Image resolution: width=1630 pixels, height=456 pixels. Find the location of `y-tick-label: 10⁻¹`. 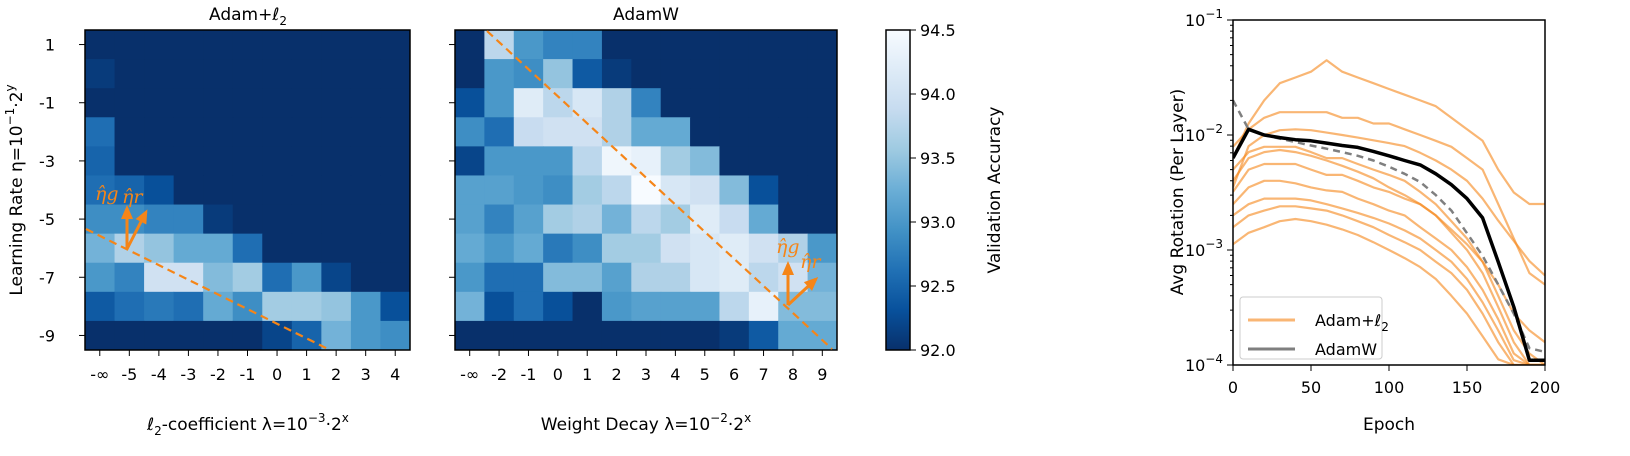

y-tick-label: 10⁻¹ is located at coordinates (1204, 18).